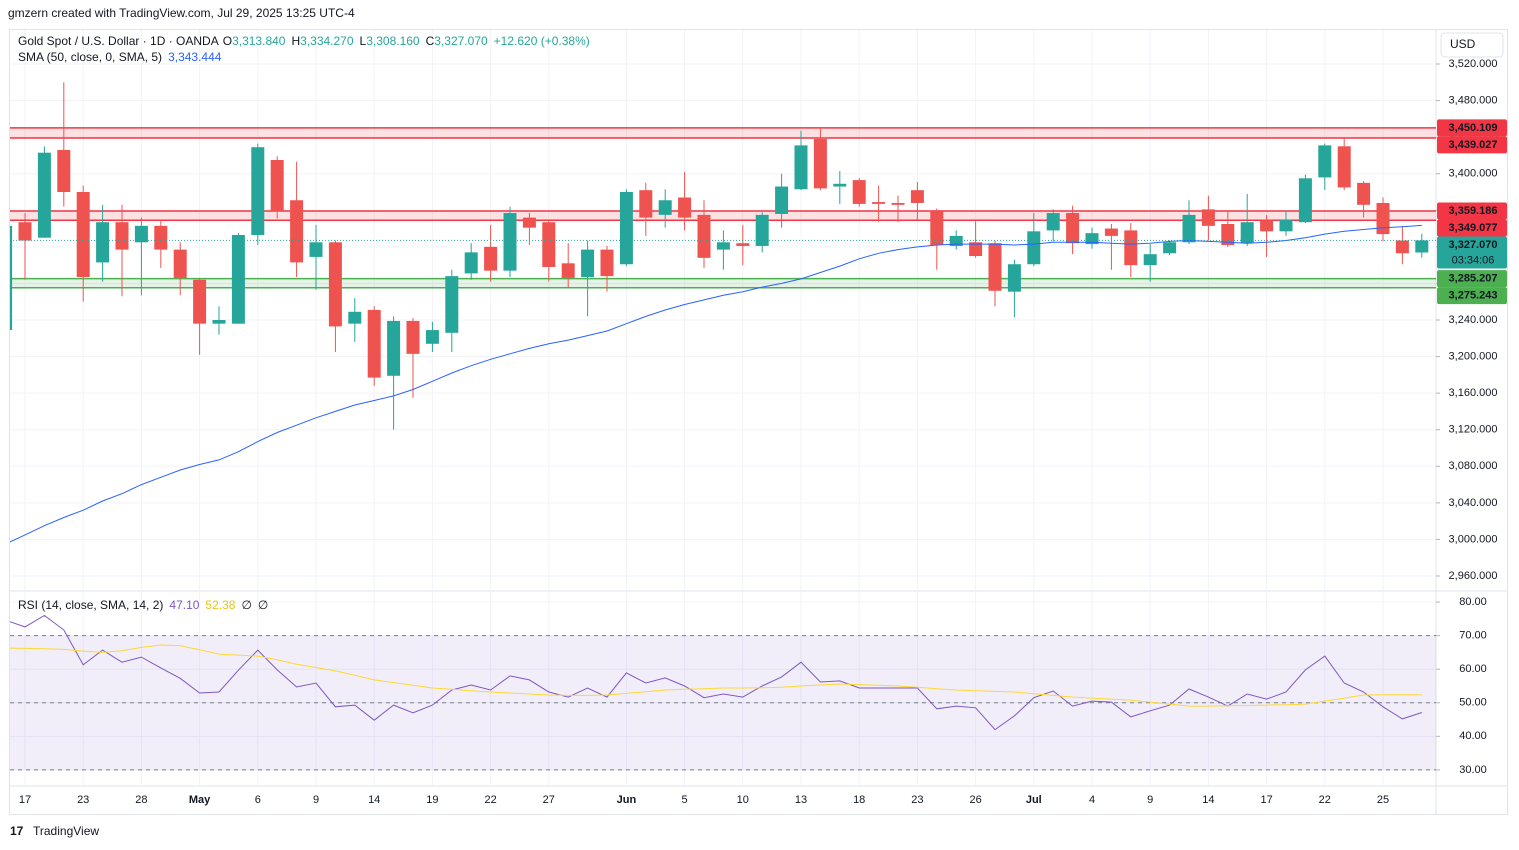 The width and height of the screenshot is (1519, 850). Describe the element at coordinates (1473, 320) in the screenshot. I see `y-tick-label: 3,240.000` at that location.